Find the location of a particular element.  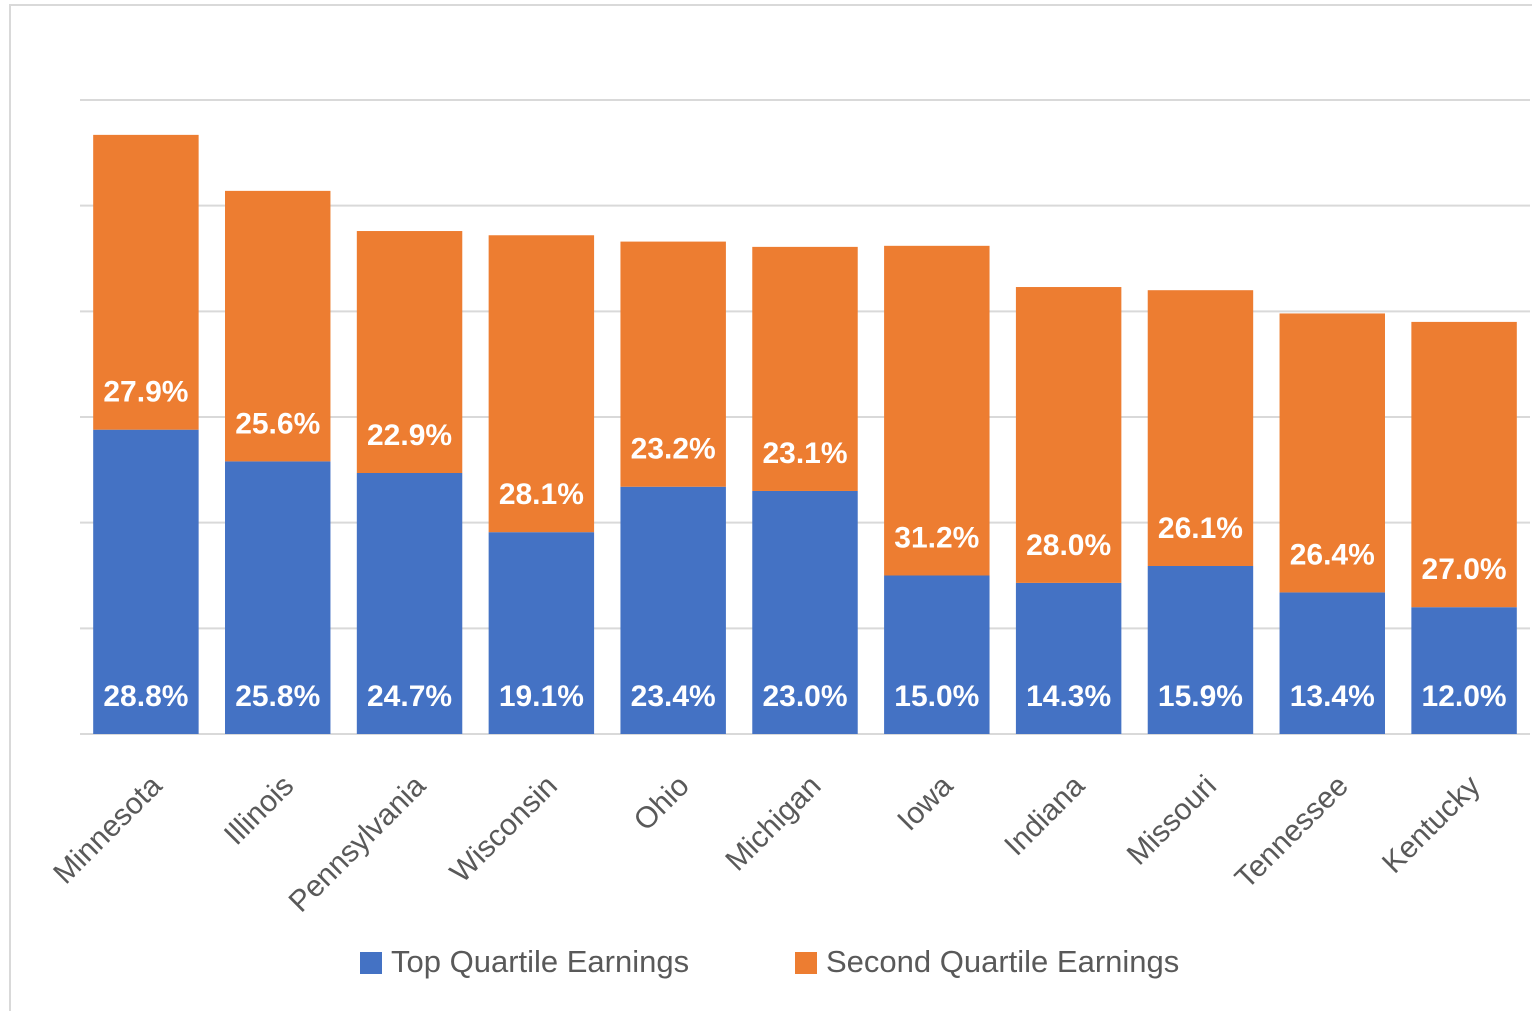

x-tick-label: Ohio is located at coordinates (662, 803).